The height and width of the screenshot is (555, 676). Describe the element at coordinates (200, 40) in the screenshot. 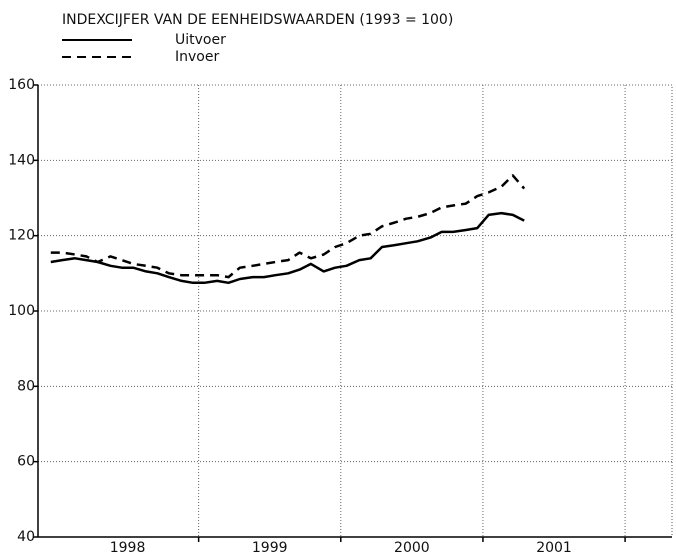

I see `legend-label: Uitvoer` at that location.